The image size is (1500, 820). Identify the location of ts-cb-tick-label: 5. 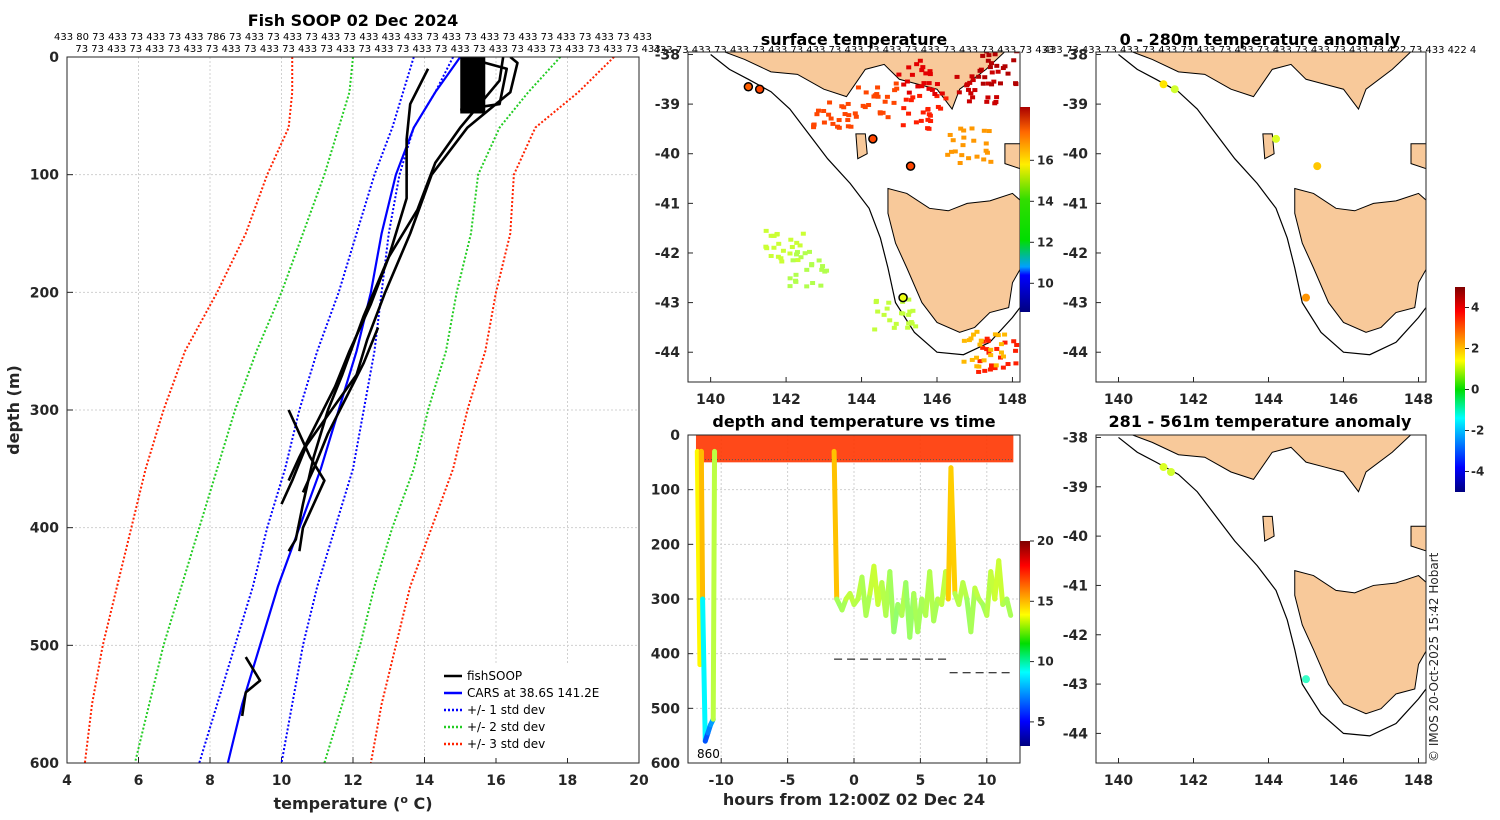
(1041, 722).